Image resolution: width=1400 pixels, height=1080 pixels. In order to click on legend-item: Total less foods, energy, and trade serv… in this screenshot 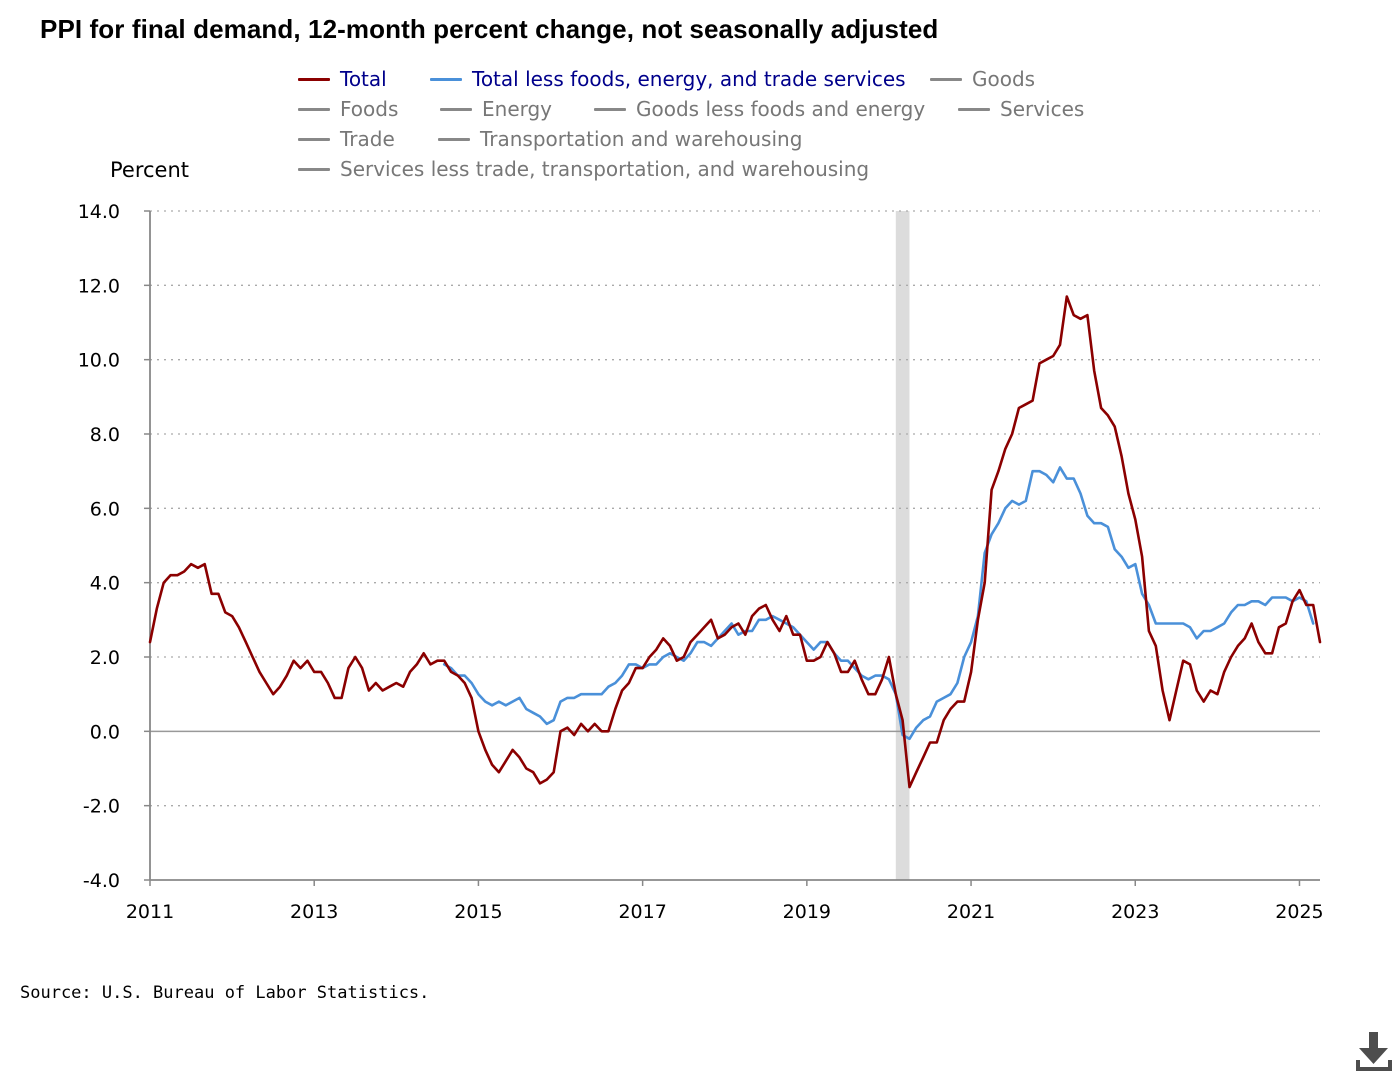, I will do `click(668, 79)`.